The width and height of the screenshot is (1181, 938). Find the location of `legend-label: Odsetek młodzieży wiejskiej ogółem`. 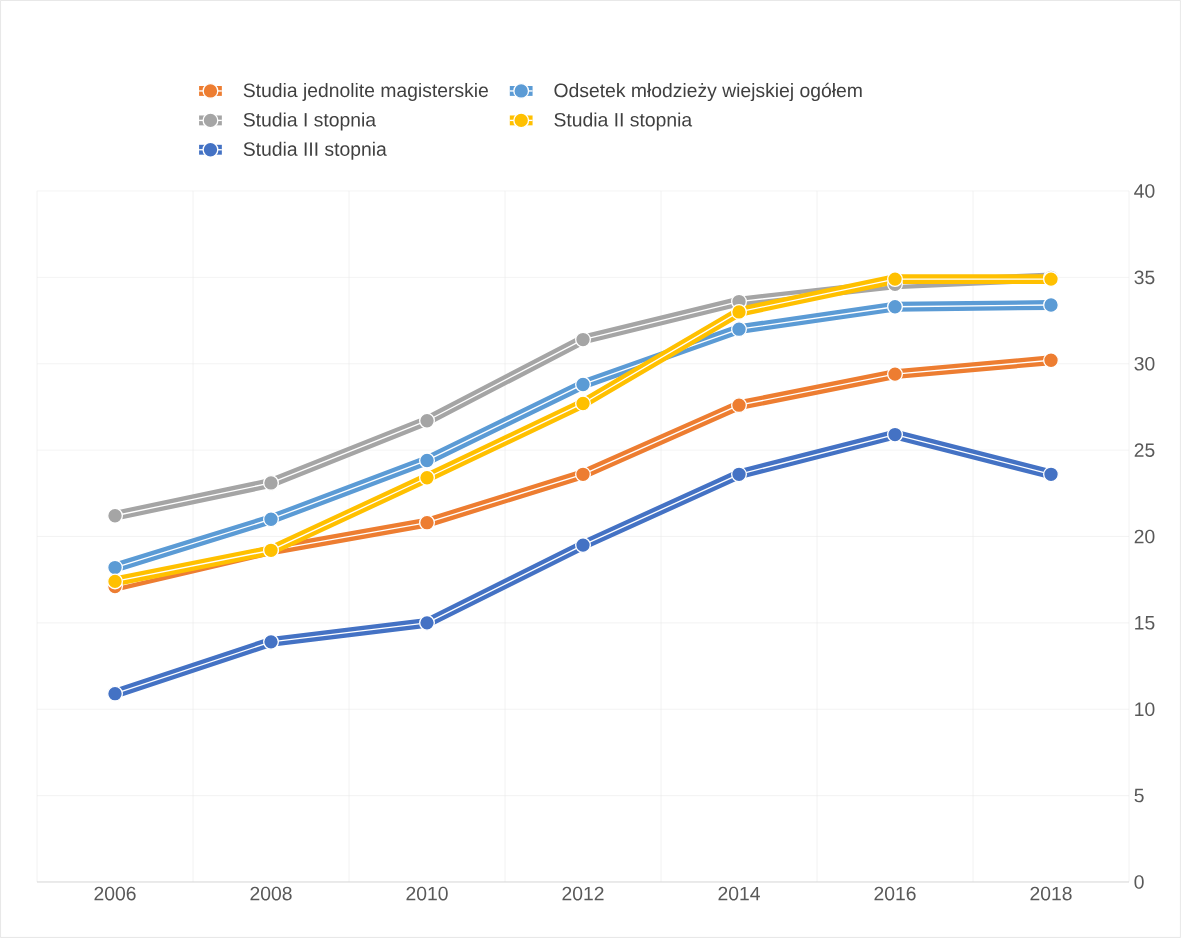

legend-label: Odsetek młodzieży wiejskiej ogółem is located at coordinates (708, 92).